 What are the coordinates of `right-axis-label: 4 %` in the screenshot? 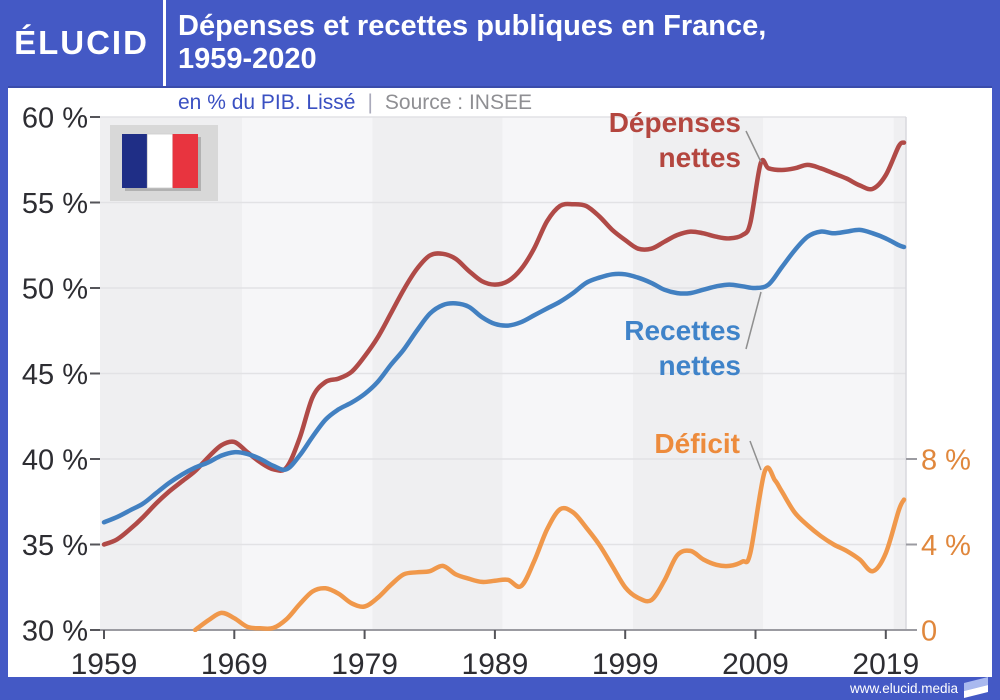 It's located at (946, 546).